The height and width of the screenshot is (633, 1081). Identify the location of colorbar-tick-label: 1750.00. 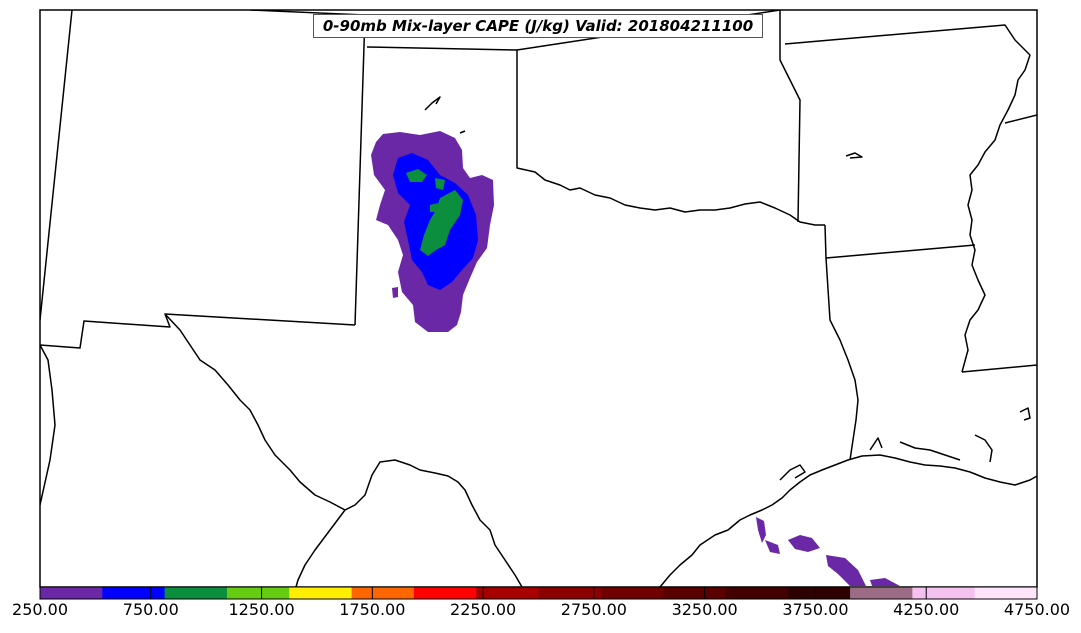
(372, 609).